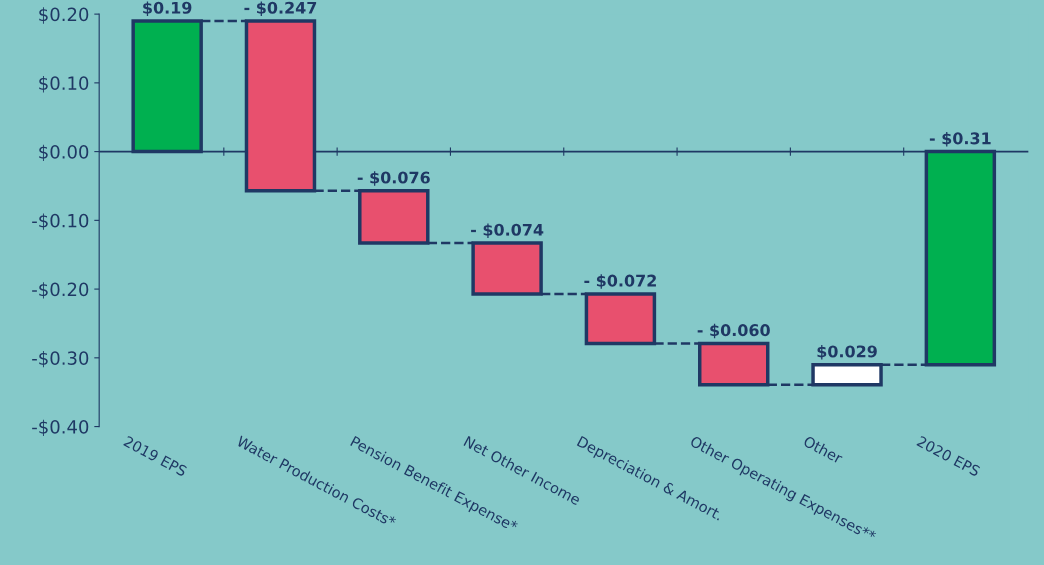  What do you see at coordinates (167, 8) in the screenshot?
I see `data-label: $0.19` at bounding box center [167, 8].